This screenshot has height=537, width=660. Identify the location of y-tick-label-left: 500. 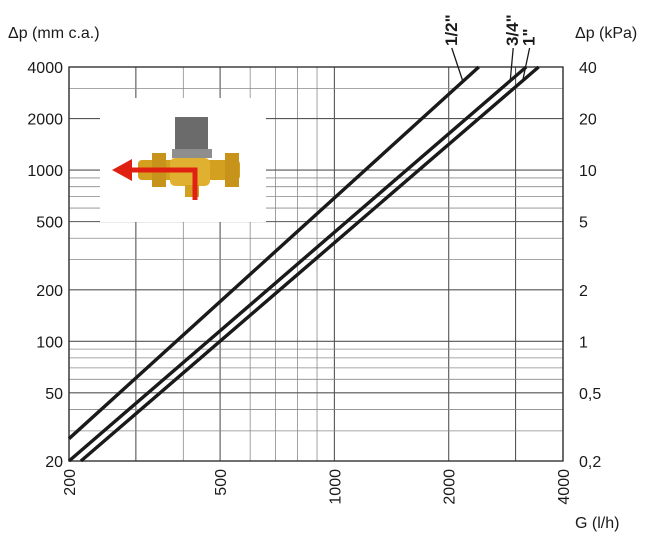
(49, 223).